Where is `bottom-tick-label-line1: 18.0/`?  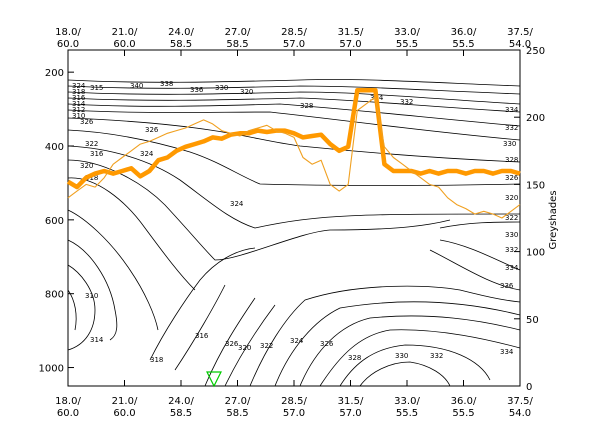
bottom-tick-label-line1: 18.0/ is located at coordinates (68, 401).